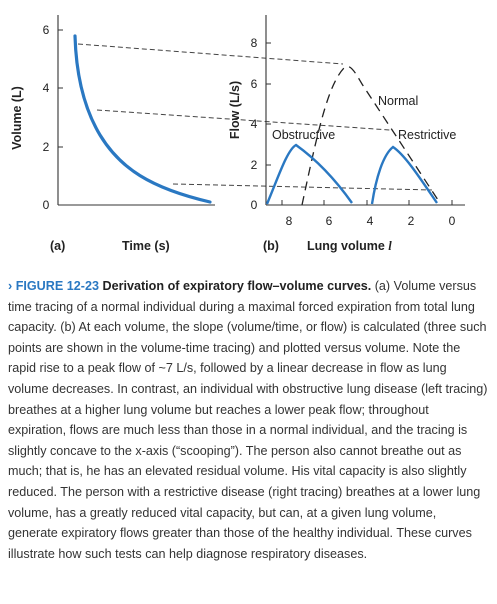  What do you see at coordinates (46, 30) in the screenshot?
I see `panel-a-ytick: 6` at bounding box center [46, 30].